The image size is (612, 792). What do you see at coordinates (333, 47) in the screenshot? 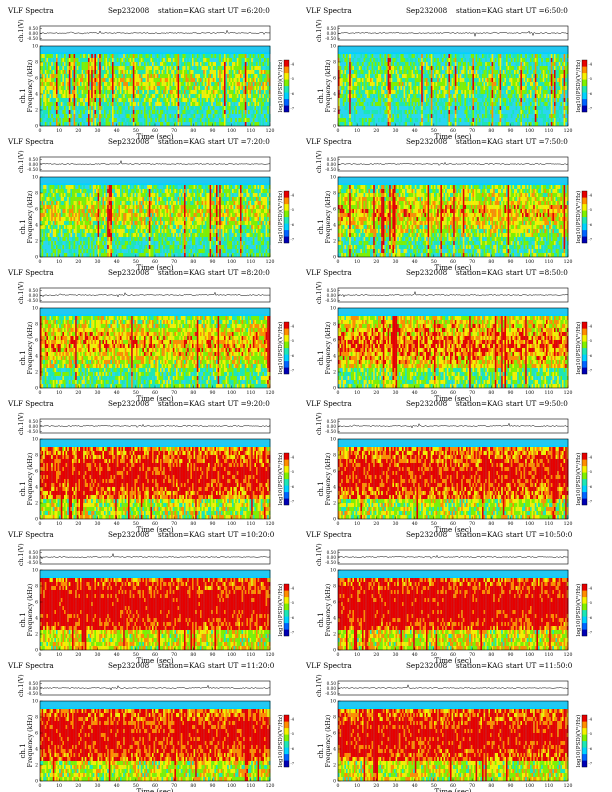
I see `y-tick-label: 10` at bounding box center [333, 47].